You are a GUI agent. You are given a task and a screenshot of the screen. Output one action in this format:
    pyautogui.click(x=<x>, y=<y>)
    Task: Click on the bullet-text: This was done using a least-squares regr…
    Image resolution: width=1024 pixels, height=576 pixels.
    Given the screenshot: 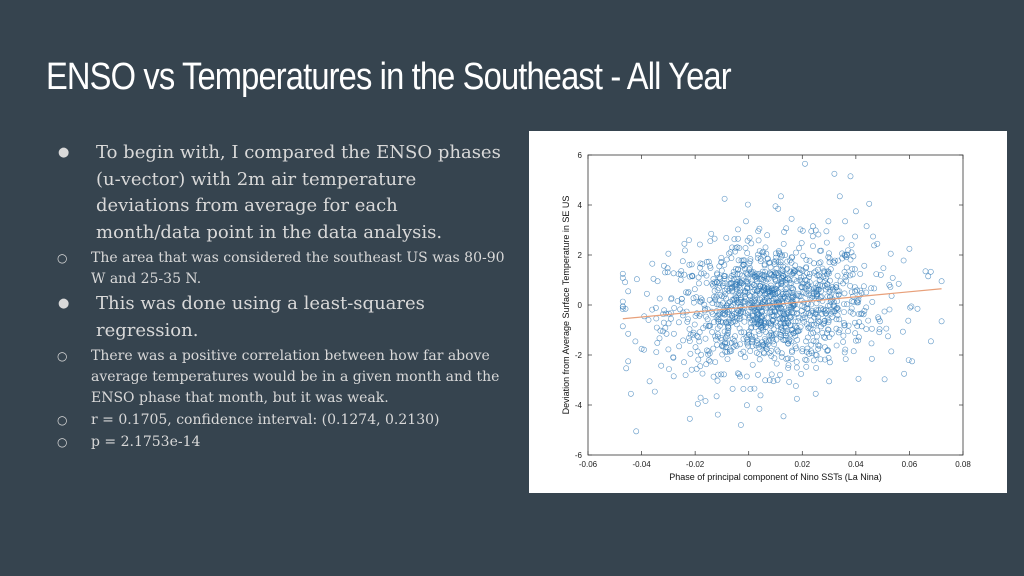 What is the action you would take?
    pyautogui.click(x=260, y=317)
    